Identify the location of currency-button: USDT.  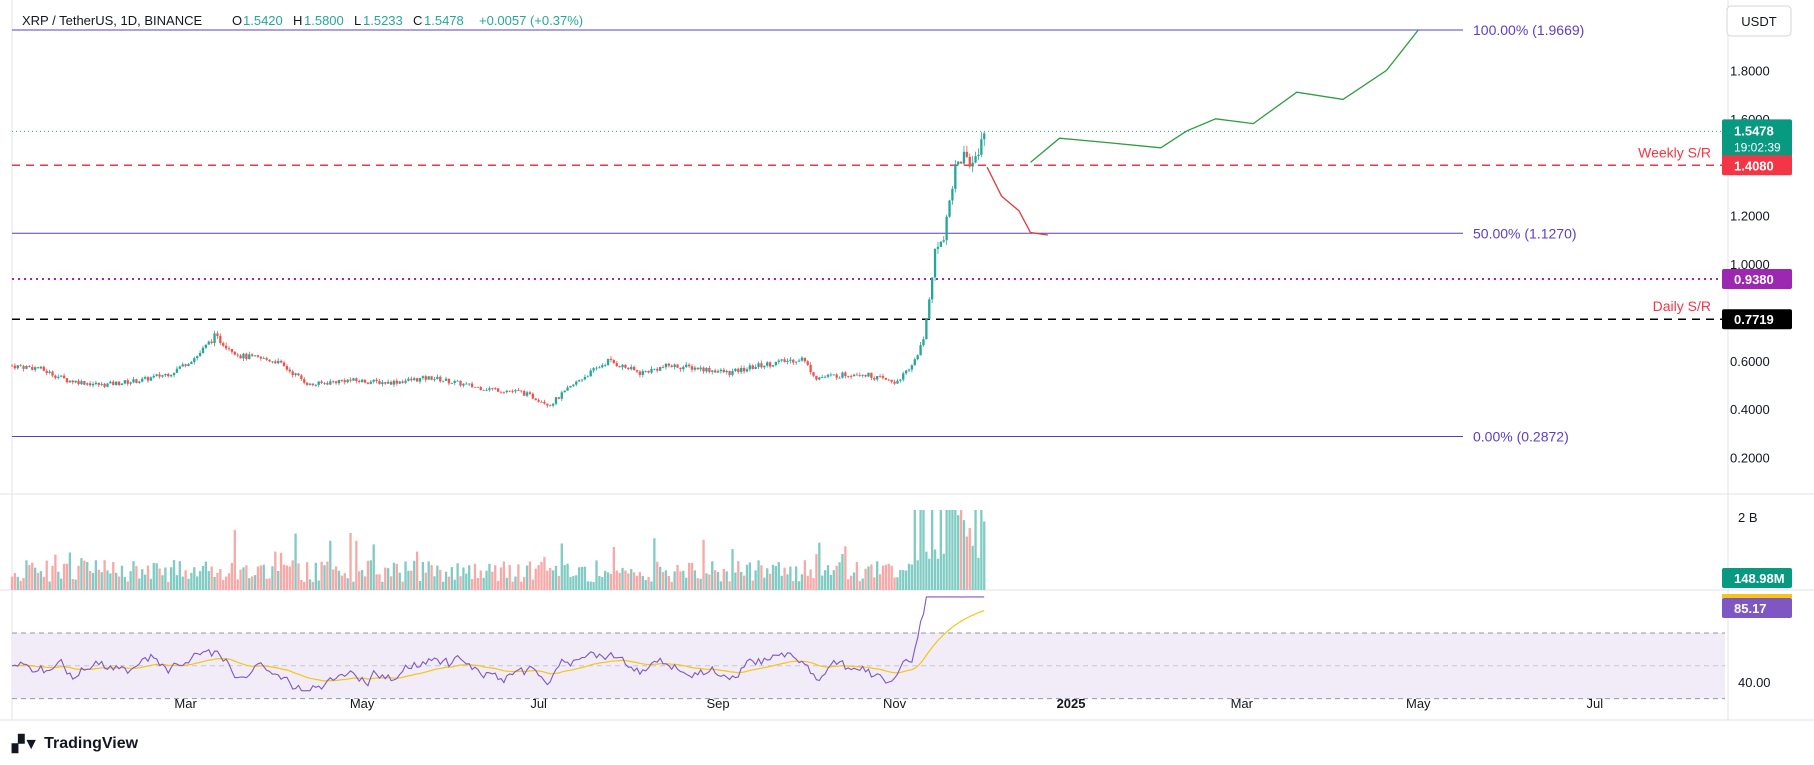
(1759, 21).